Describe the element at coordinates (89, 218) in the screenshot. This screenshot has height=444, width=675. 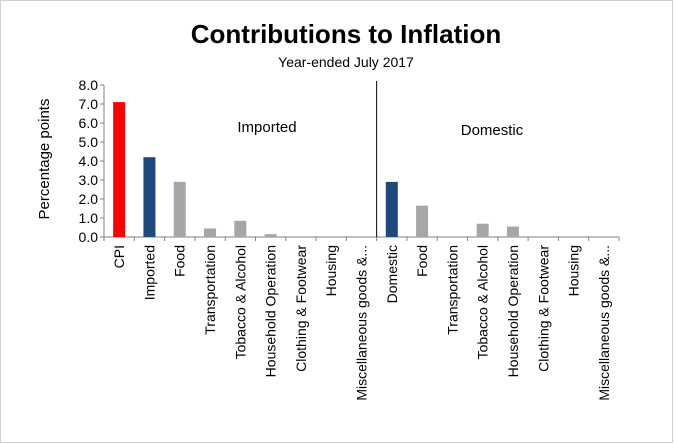
I see `y-tick-label: 1.0` at that location.